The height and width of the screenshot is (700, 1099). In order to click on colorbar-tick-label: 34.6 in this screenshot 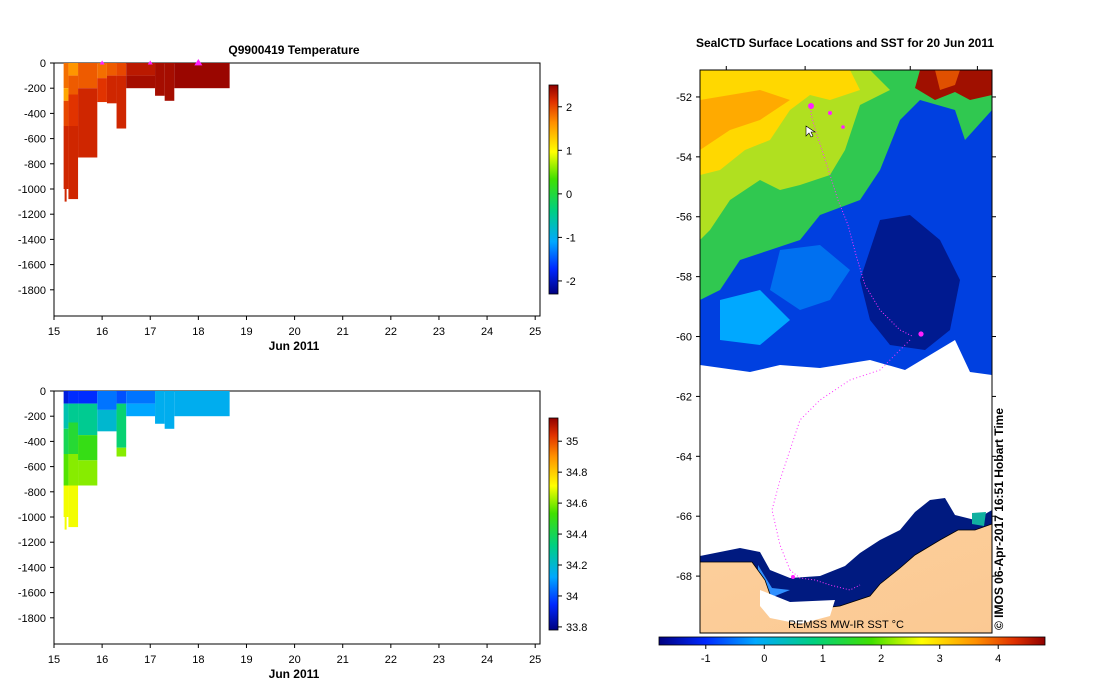, I will do `click(576, 504)`.